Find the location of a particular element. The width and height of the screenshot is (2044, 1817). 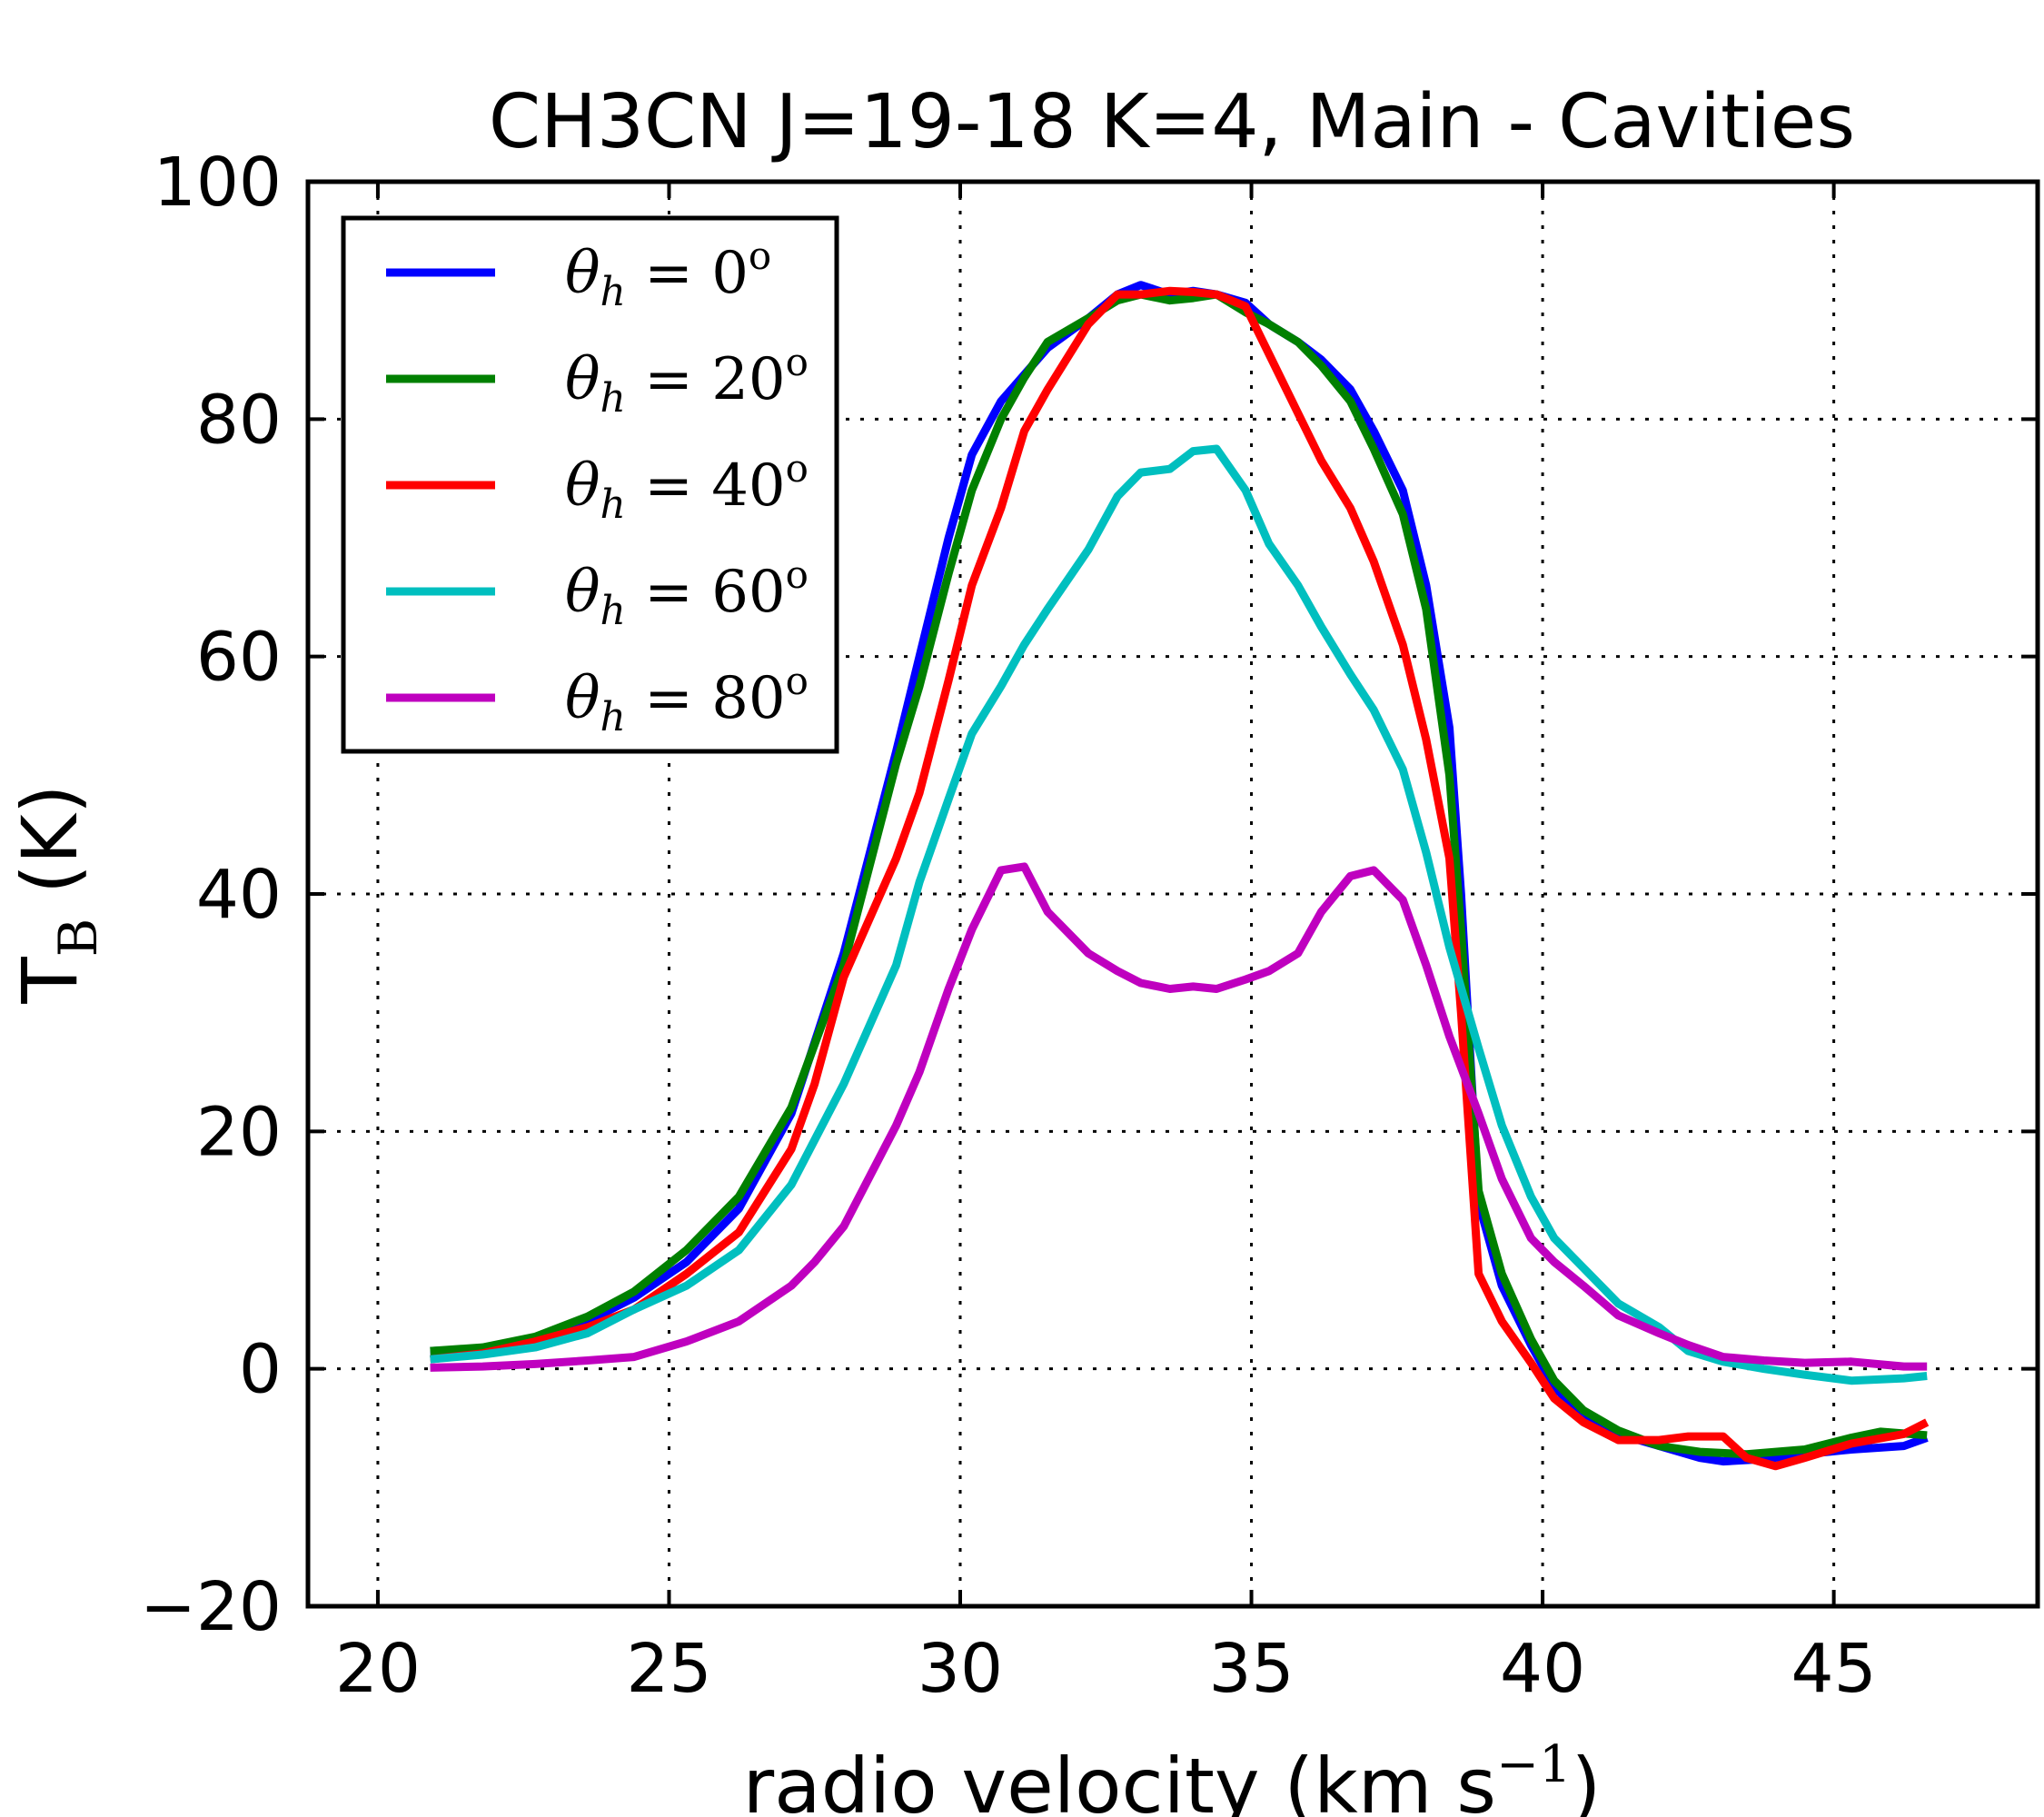

y-axis-label-subscript: B is located at coordinates (78, 938).